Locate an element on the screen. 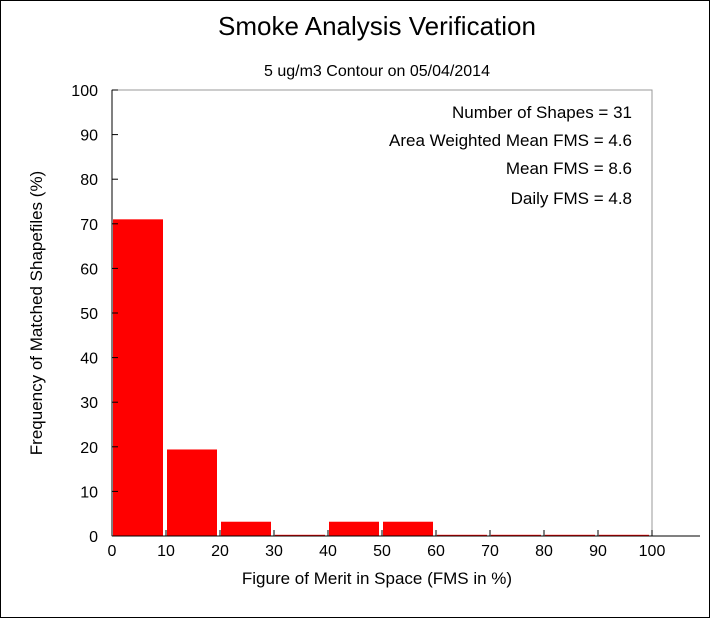 Image resolution: width=710 pixels, height=618 pixels. chart-title: Smoke Analysis Verification is located at coordinates (377, 26).